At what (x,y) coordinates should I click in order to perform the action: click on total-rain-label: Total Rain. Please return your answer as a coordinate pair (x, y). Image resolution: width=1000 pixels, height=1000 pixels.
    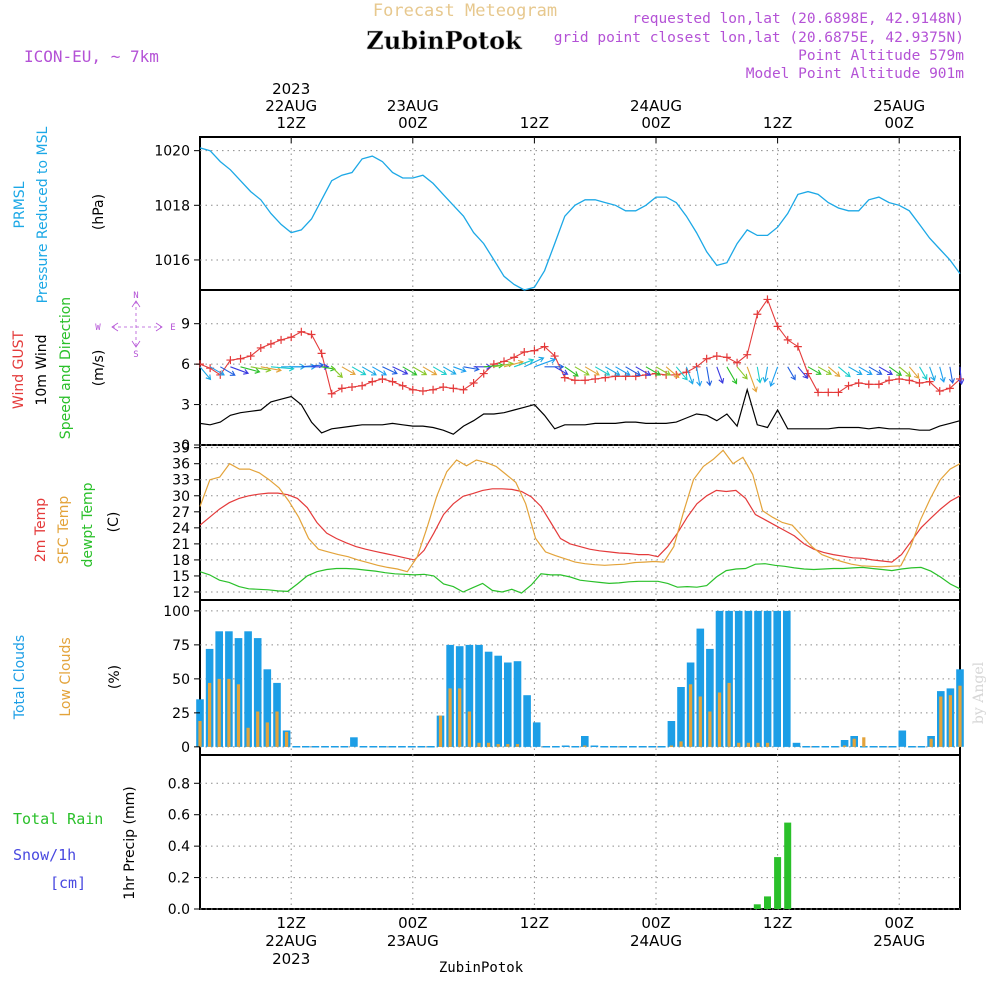
    Looking at the image, I should click on (58, 819).